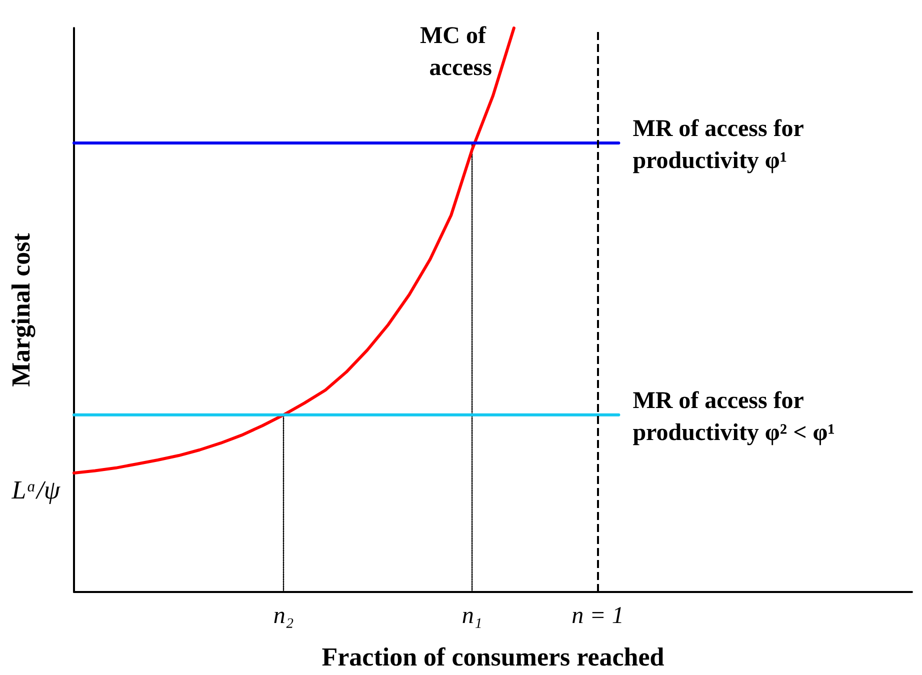 The width and height of the screenshot is (922, 675). Describe the element at coordinates (21, 309) in the screenshot. I see `y-axis-title: Marginal cost` at that location.